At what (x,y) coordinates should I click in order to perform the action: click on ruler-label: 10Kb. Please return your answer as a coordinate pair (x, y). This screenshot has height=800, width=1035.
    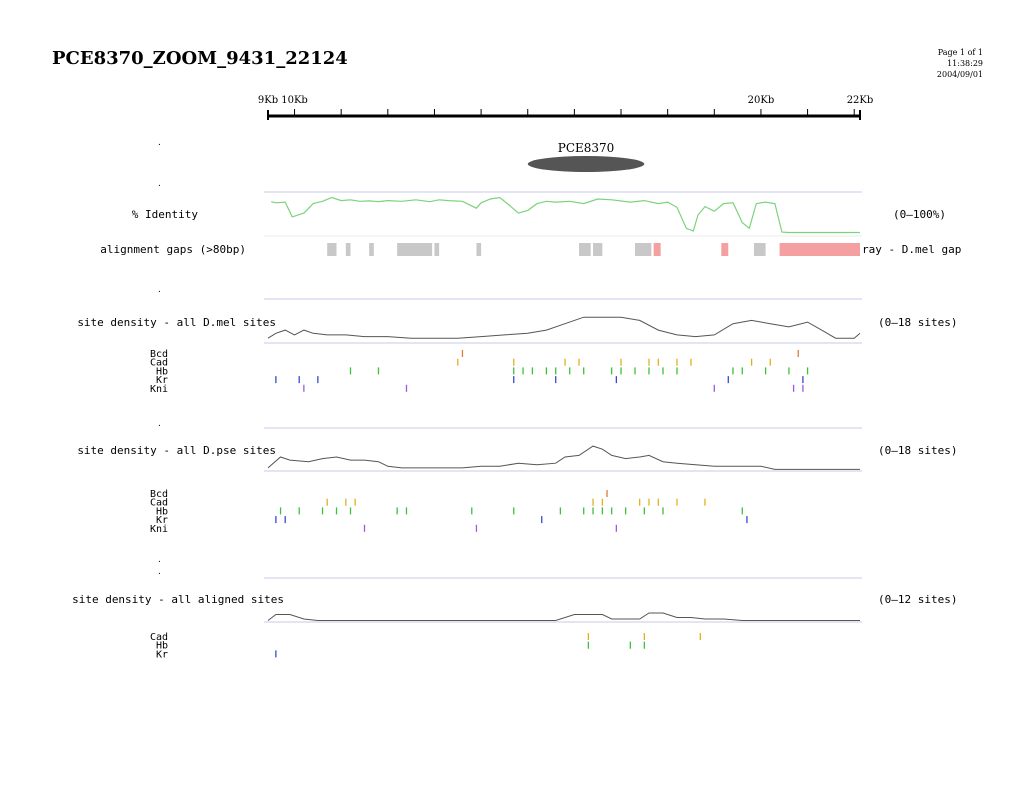
    Looking at the image, I should click on (294, 100).